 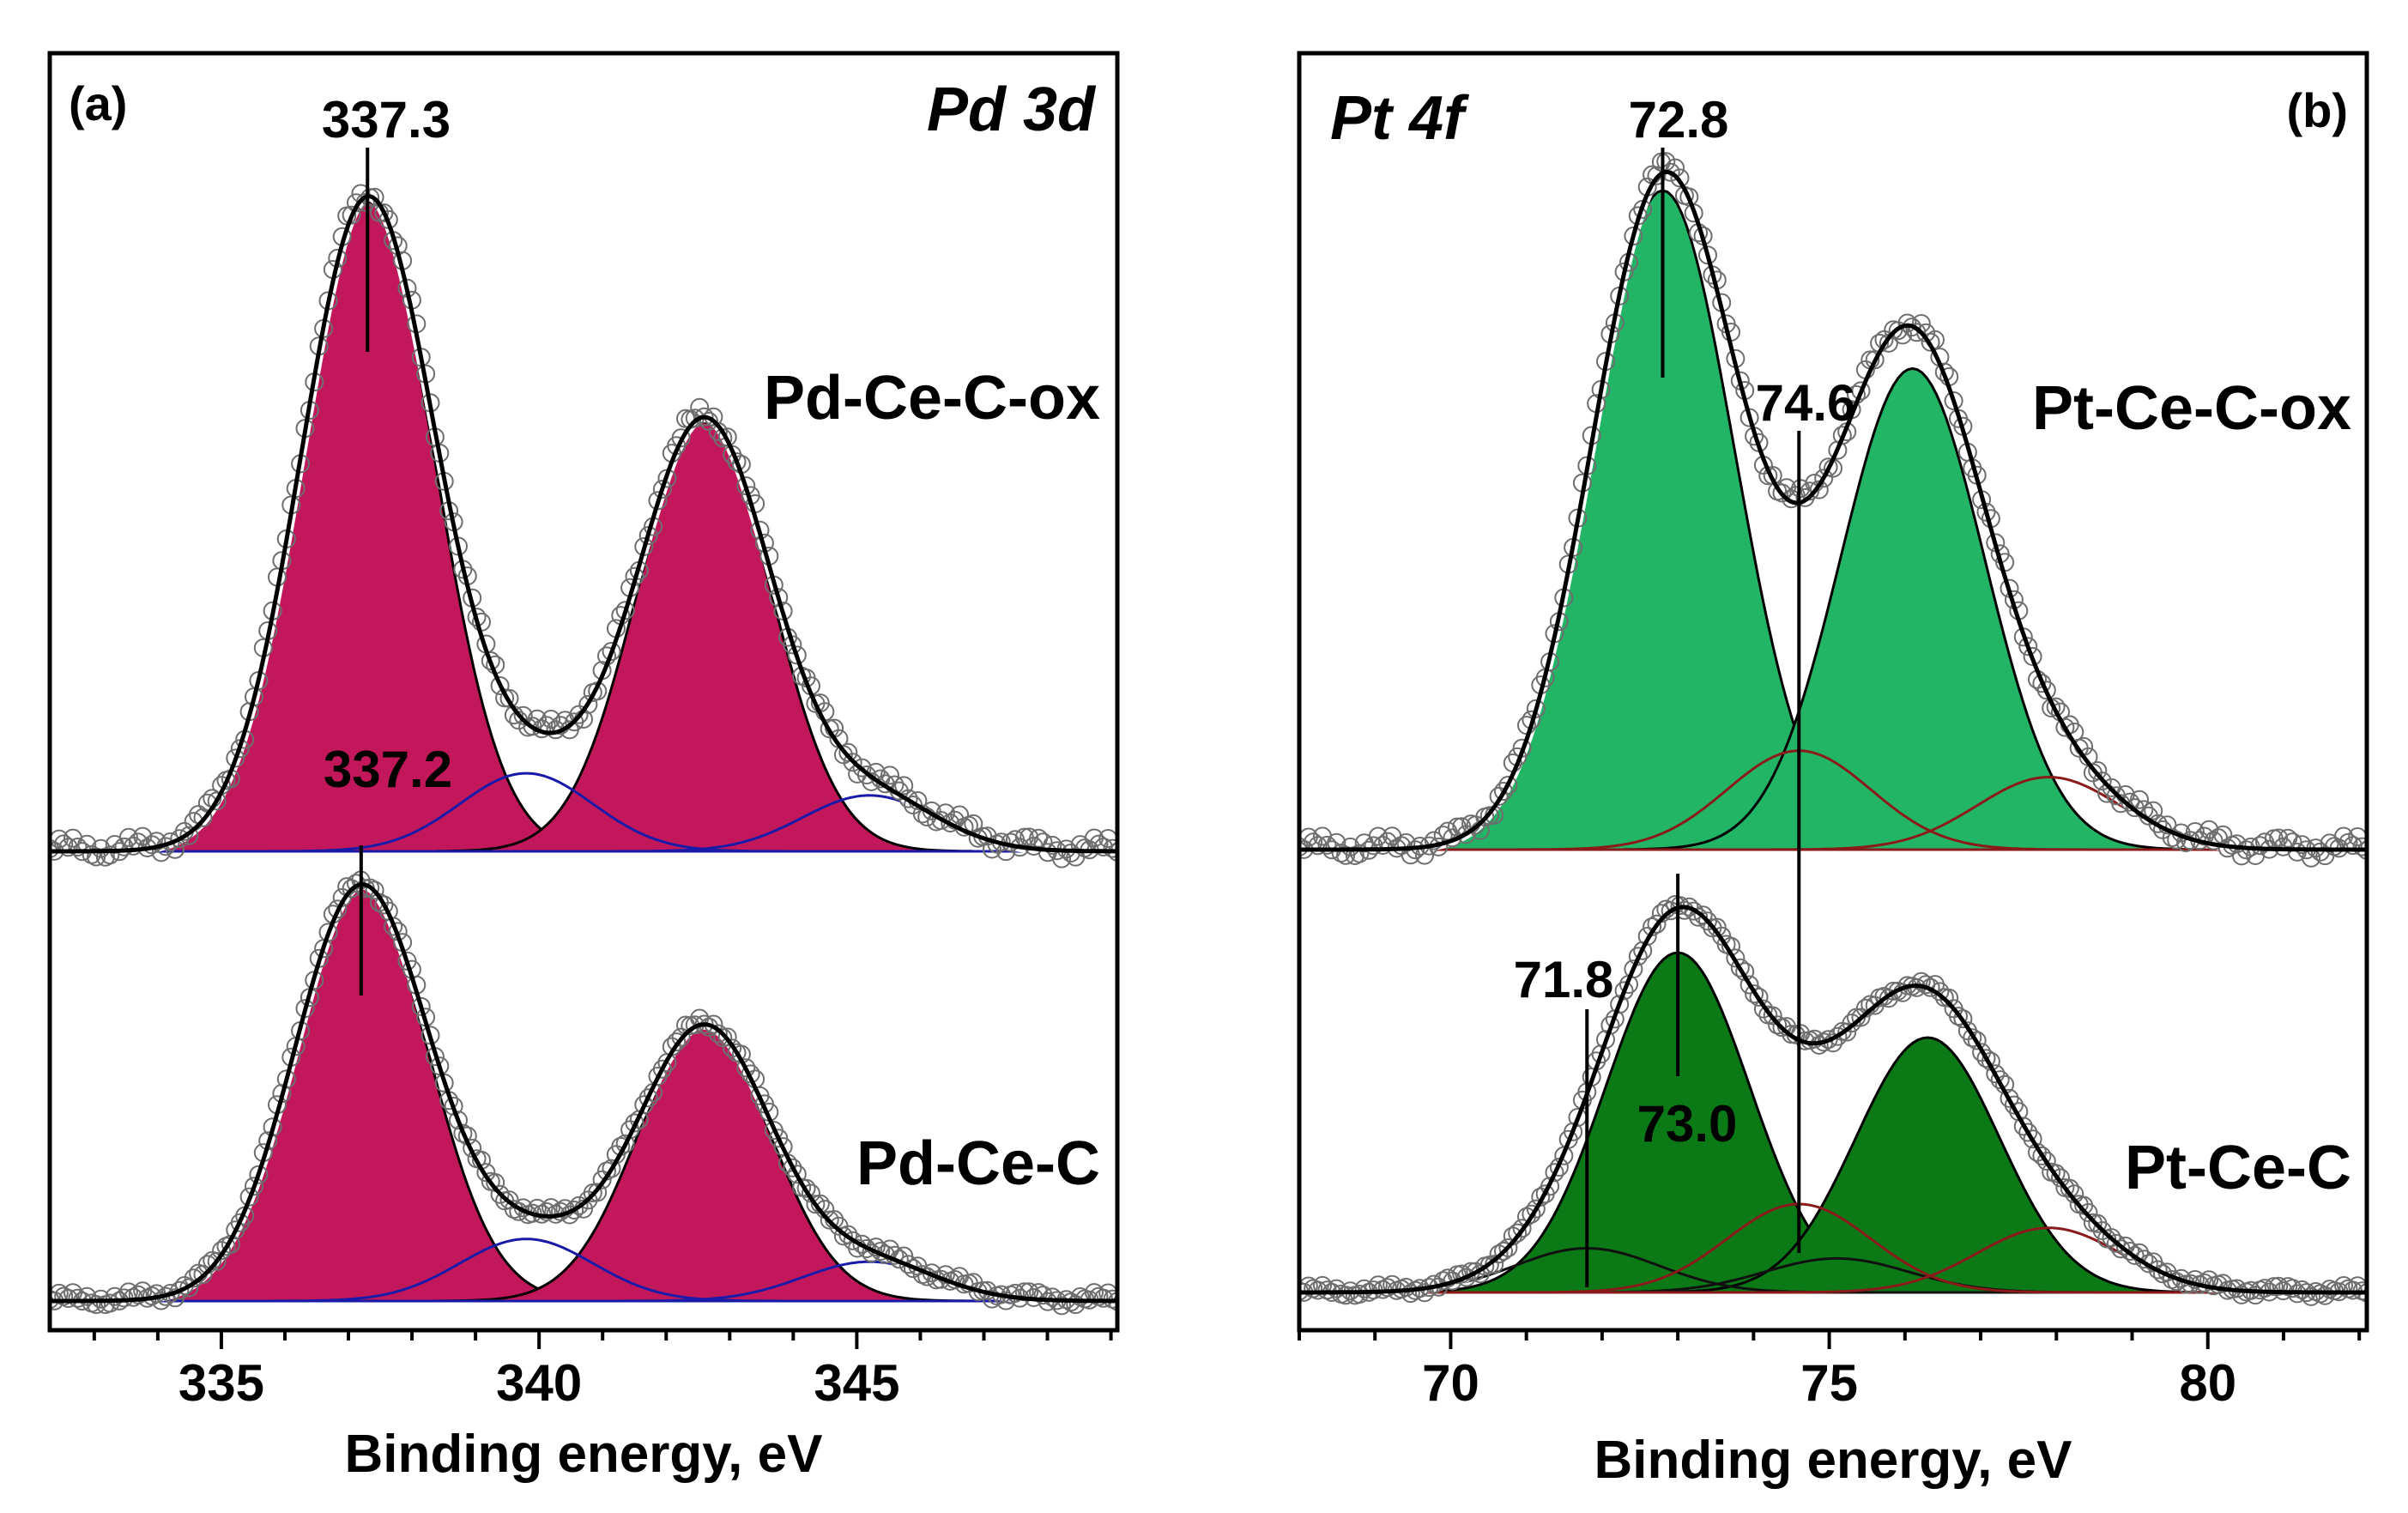 I want to click on element-label: Pd 3d, so click(x=1012, y=110).